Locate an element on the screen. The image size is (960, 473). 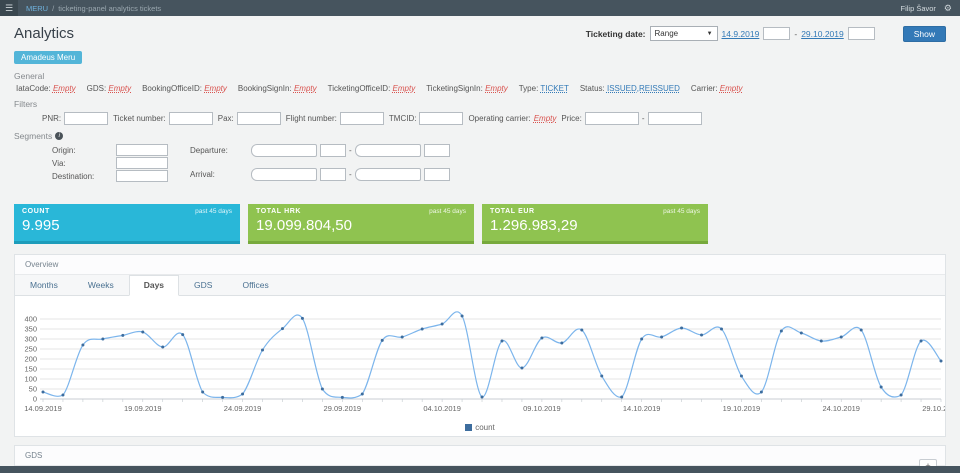
type-value-link: TICKET is located at coordinates (554, 88).